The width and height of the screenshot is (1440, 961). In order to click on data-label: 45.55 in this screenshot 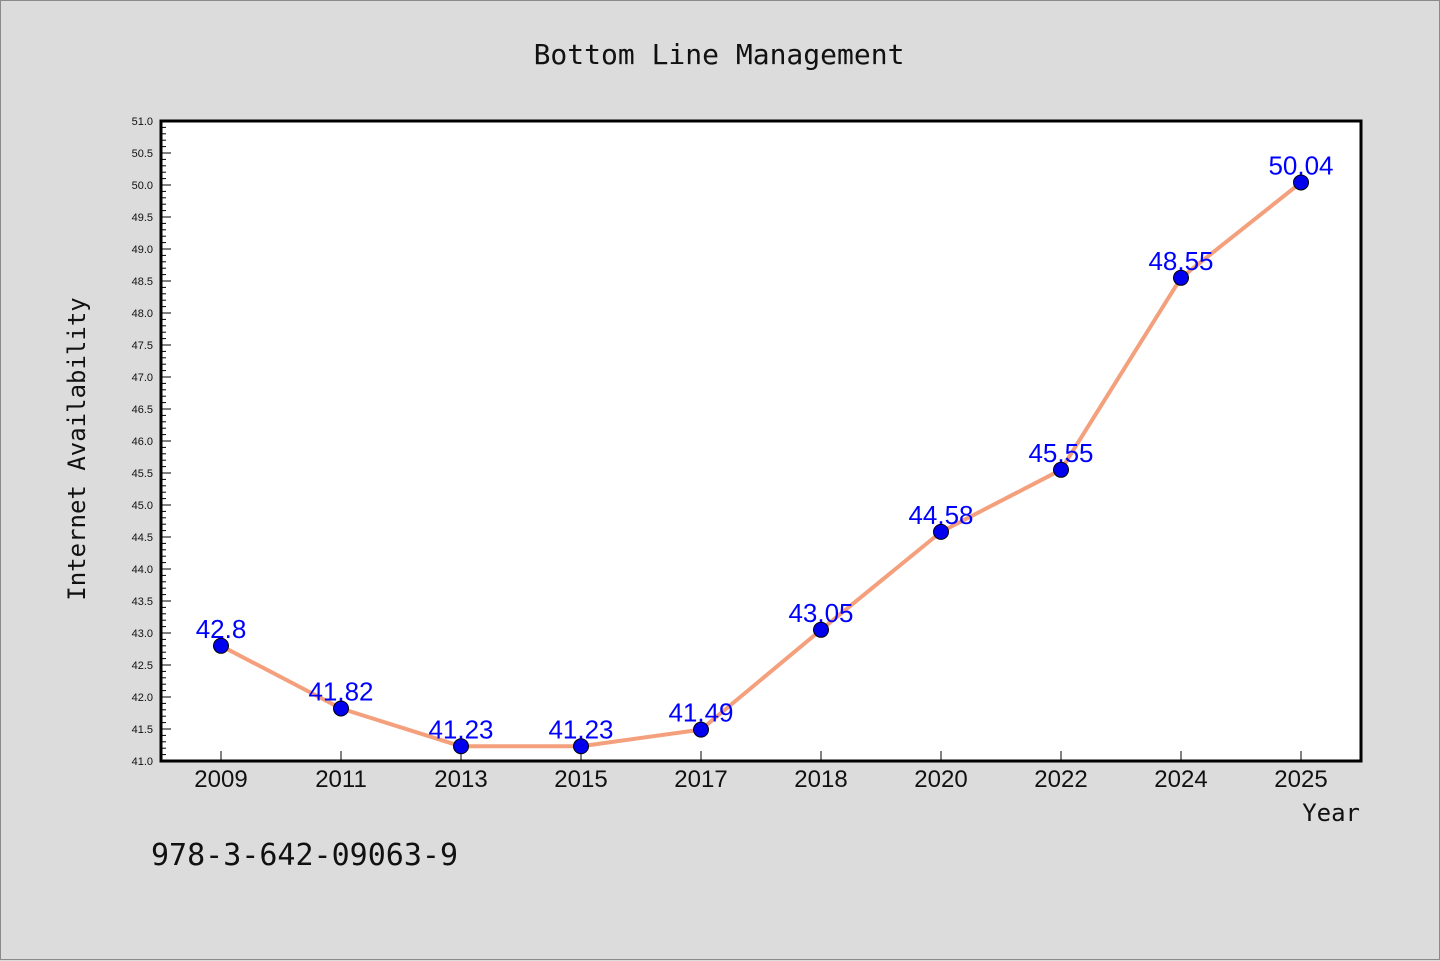, I will do `click(1060, 453)`.